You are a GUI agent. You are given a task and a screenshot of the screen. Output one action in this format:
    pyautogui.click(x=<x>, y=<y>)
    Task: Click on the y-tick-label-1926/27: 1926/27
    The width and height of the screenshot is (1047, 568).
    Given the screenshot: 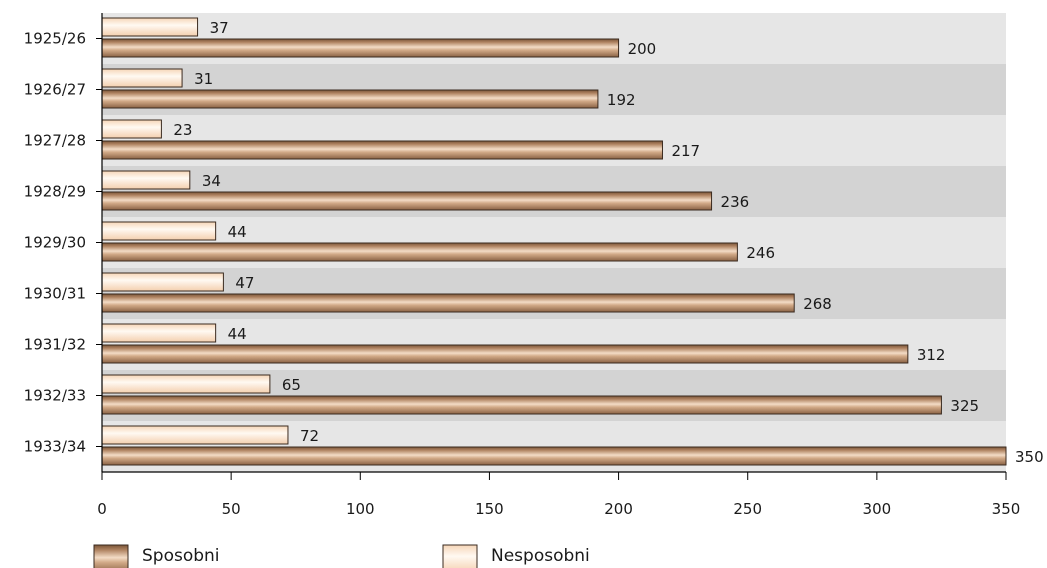 What is the action you would take?
    pyautogui.click(x=55, y=90)
    